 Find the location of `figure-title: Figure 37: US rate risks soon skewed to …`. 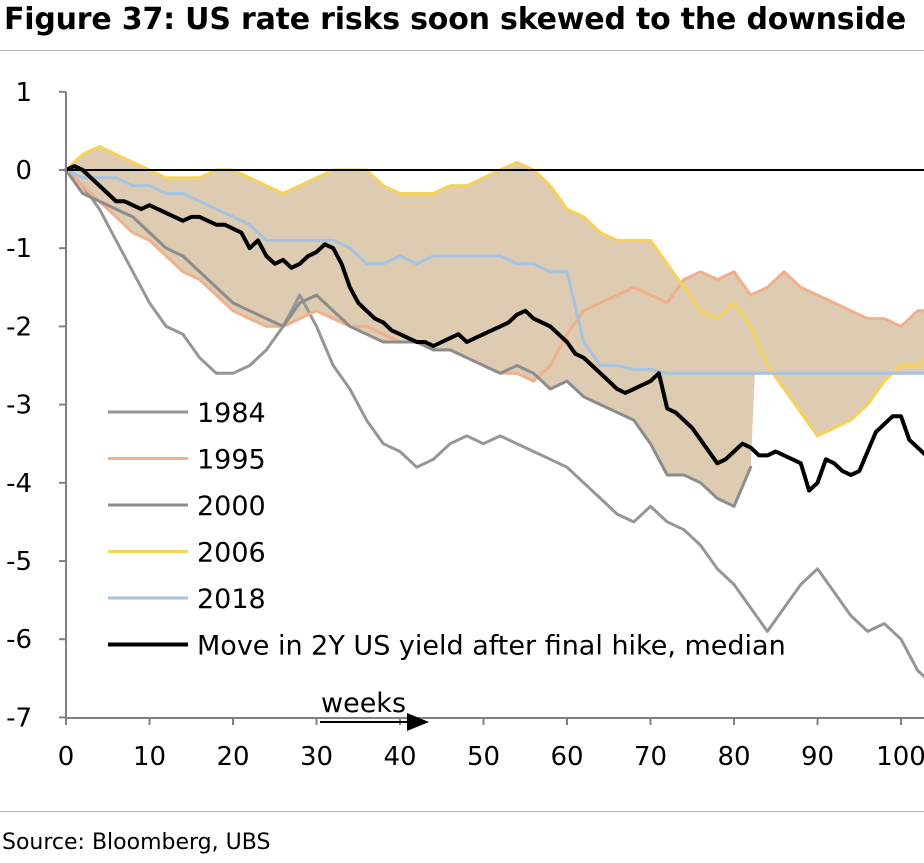

figure-title: Figure 37: US rate risks soon skewed to … is located at coordinates (455, 19).